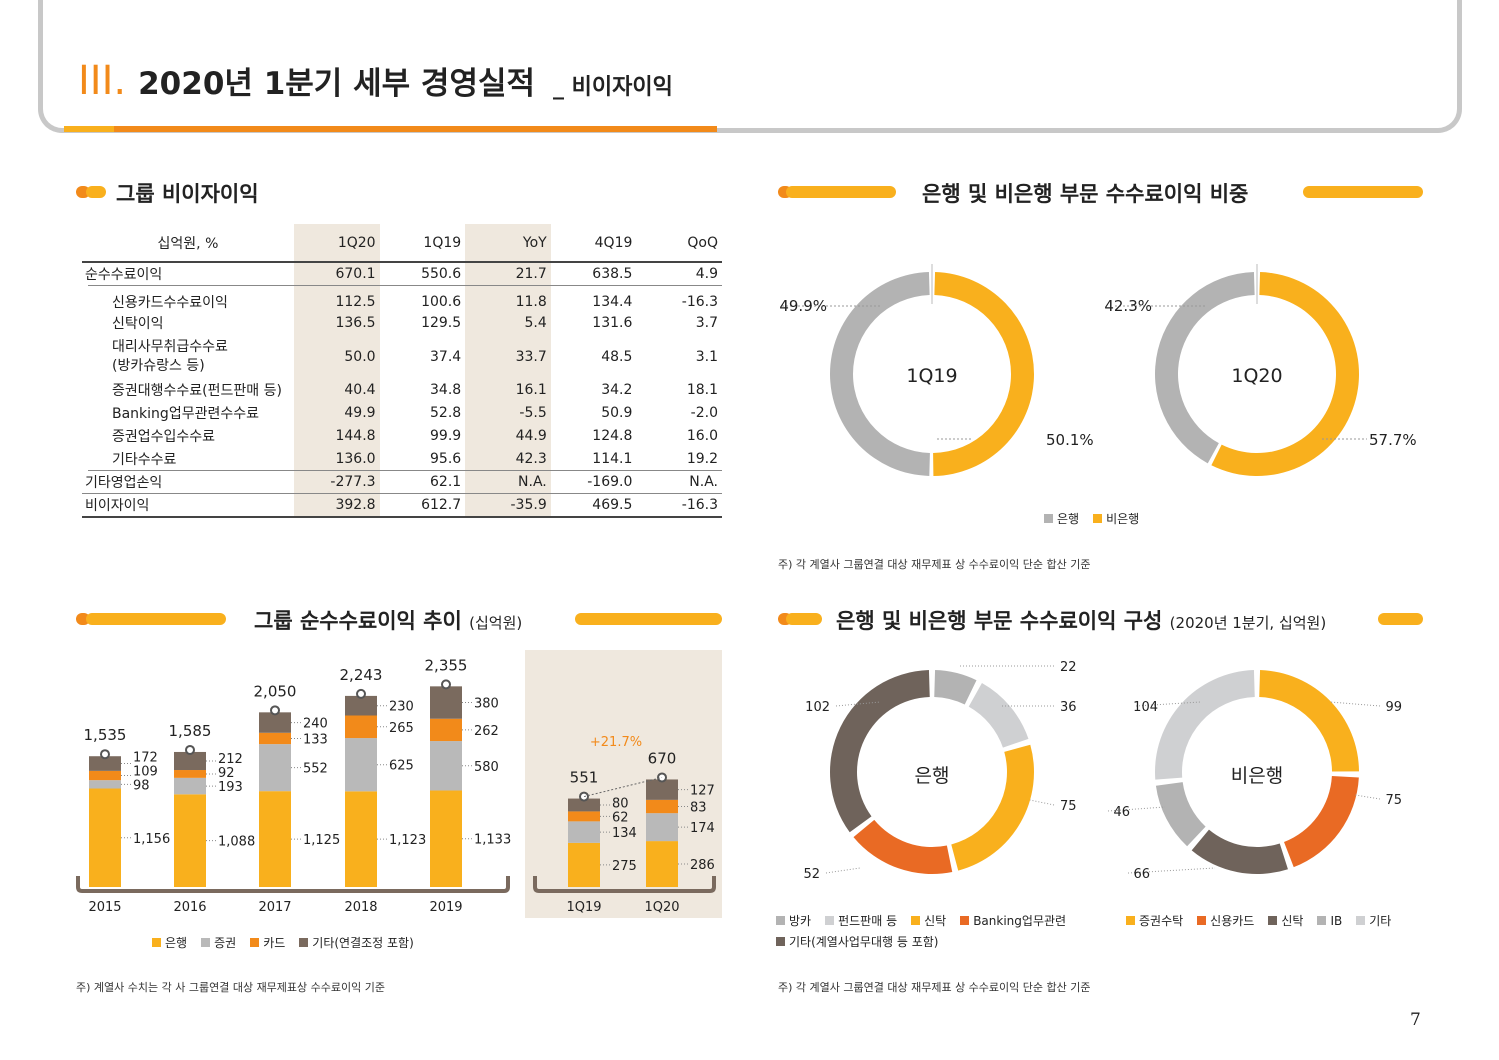 This screenshot has width=1499, height=1060. Describe the element at coordinates (105, 775) in the screenshot. I see `bar-segment-card` at that location.